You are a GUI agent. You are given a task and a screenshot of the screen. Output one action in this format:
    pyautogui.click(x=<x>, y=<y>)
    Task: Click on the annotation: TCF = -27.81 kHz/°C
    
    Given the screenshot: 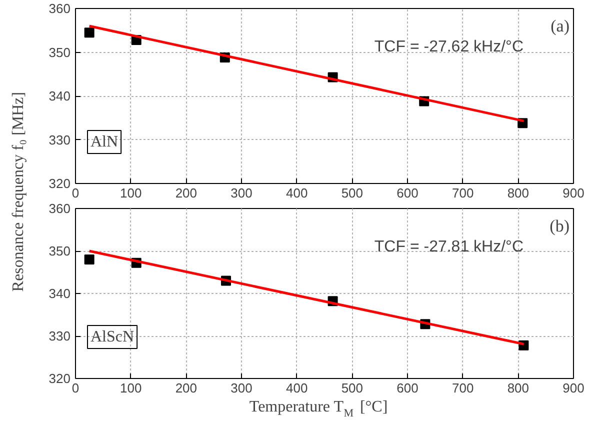 What is the action you would take?
    pyautogui.click(x=449, y=247)
    